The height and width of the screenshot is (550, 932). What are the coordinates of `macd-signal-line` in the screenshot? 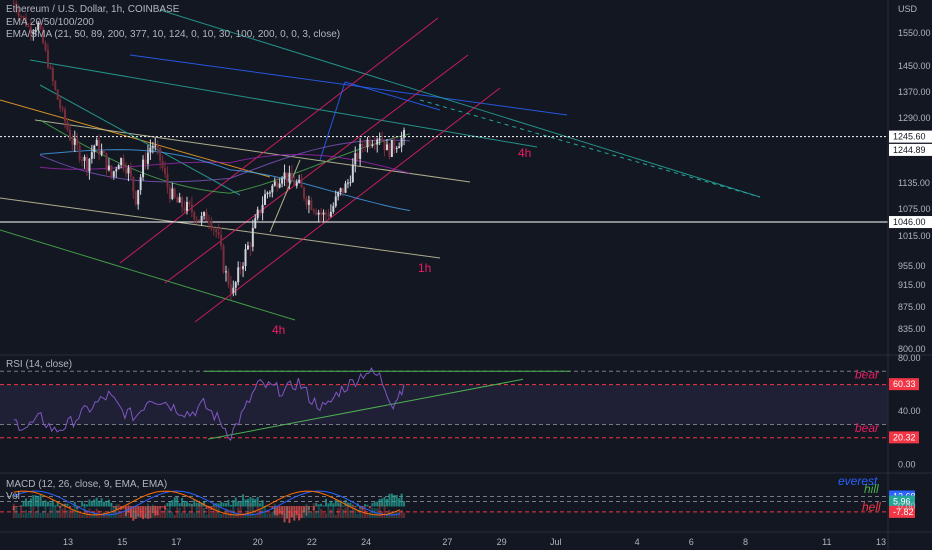 It's located at (207, 503).